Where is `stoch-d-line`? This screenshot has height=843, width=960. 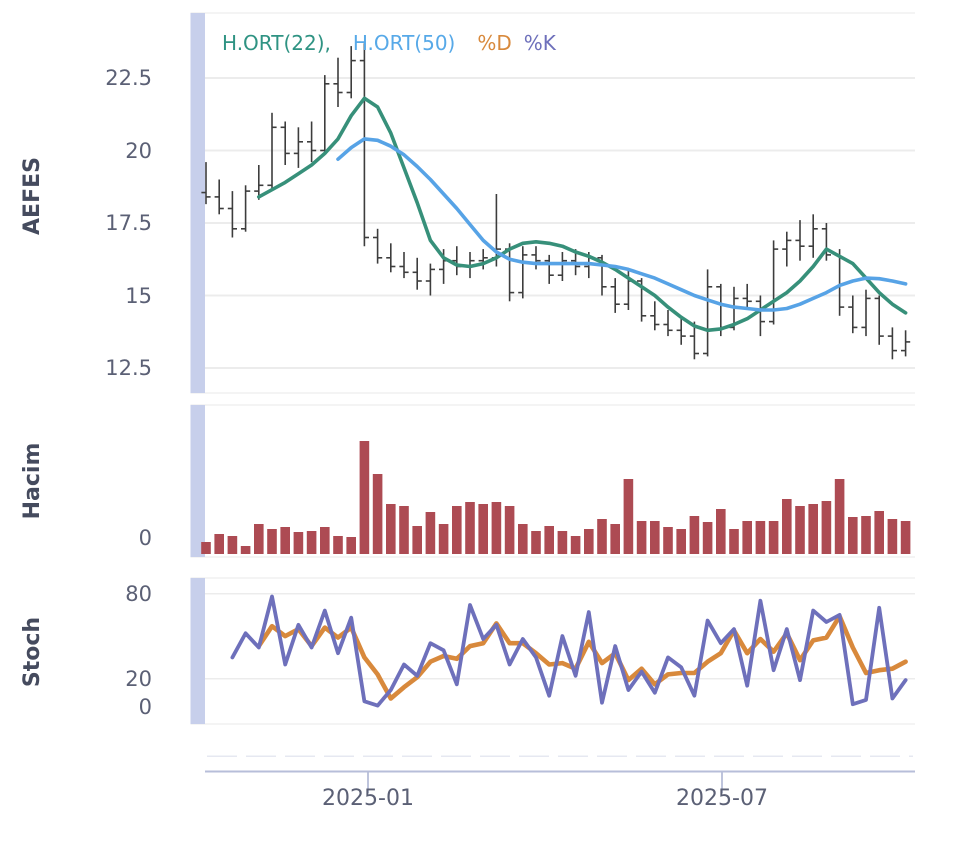
stoch-d-line is located at coordinates (582, 657).